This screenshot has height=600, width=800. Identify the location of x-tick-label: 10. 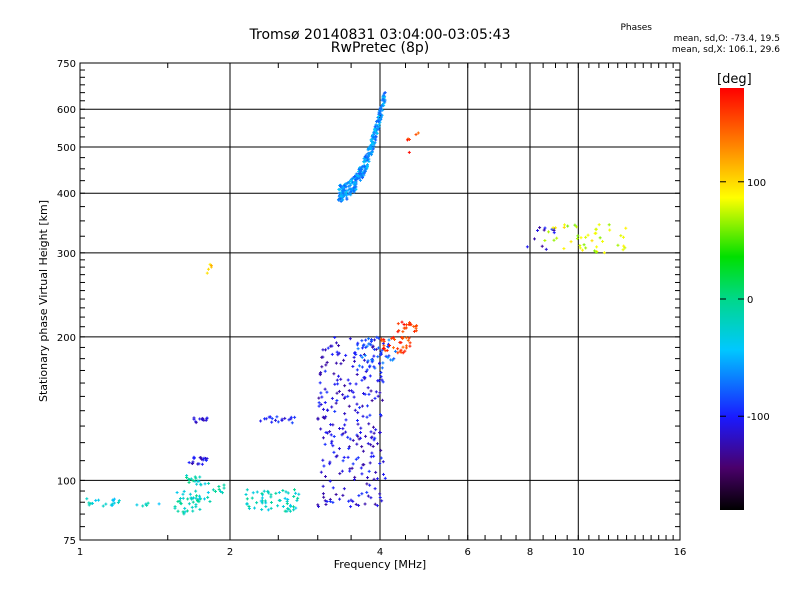
(578, 552).